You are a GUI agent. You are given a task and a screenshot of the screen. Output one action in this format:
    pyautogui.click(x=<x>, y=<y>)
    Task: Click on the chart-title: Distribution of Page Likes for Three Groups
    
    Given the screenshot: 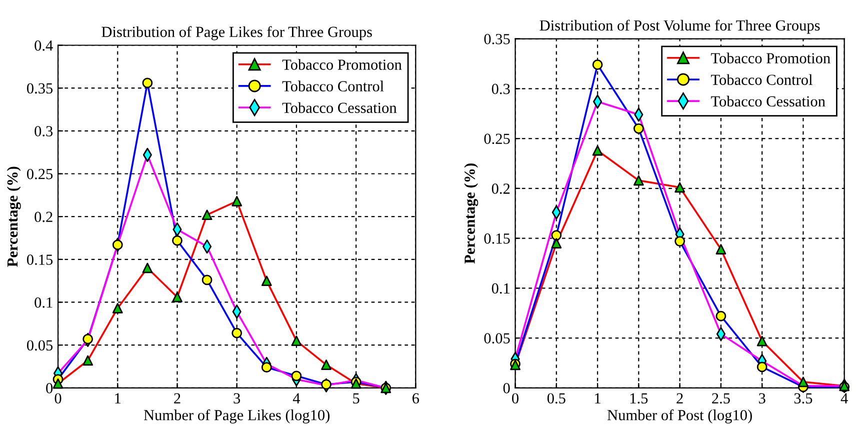 What is the action you would take?
    pyautogui.click(x=237, y=33)
    